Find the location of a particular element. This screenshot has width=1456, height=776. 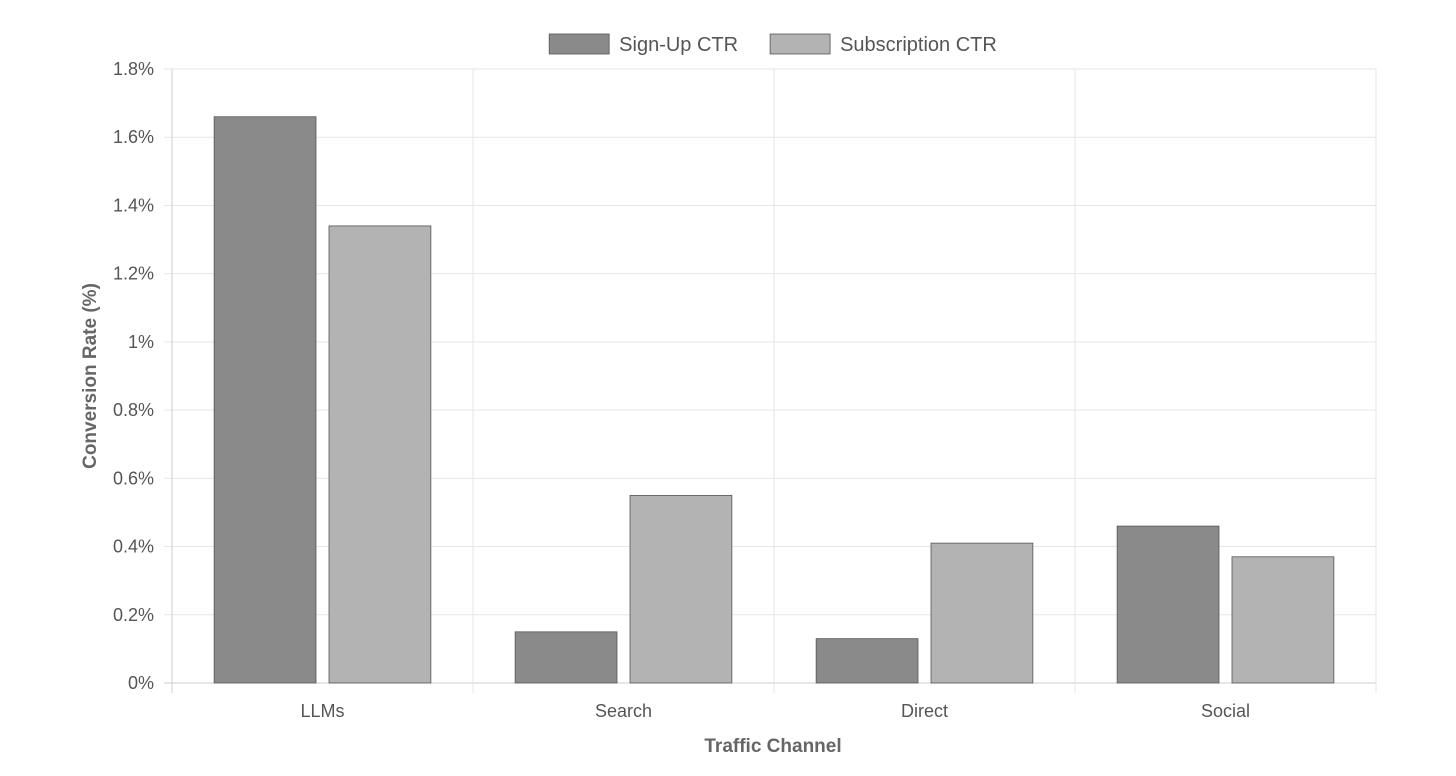

y-tick-label: 1% is located at coordinates (141, 342).